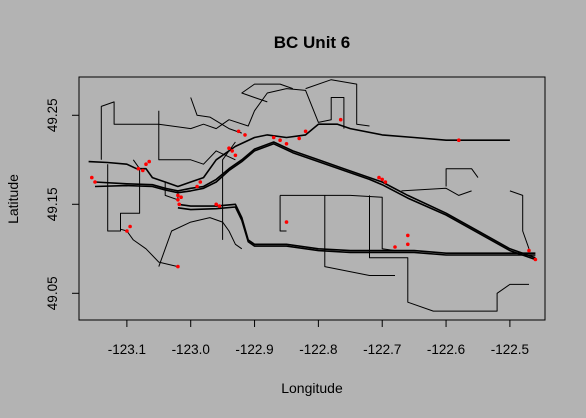 This screenshot has height=418, width=586. What do you see at coordinates (13, 199) in the screenshot?
I see `y-axis-label: Latitude` at bounding box center [13, 199].